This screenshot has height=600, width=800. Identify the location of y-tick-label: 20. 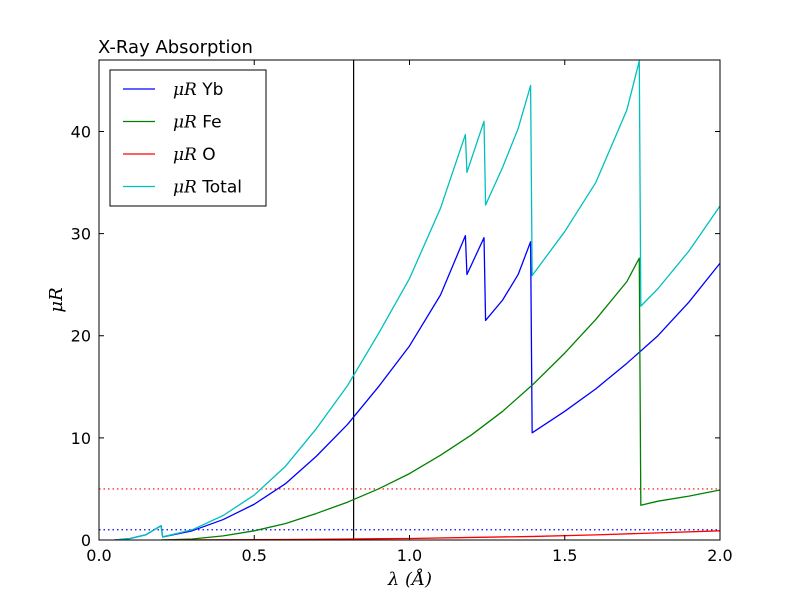
(81, 336).